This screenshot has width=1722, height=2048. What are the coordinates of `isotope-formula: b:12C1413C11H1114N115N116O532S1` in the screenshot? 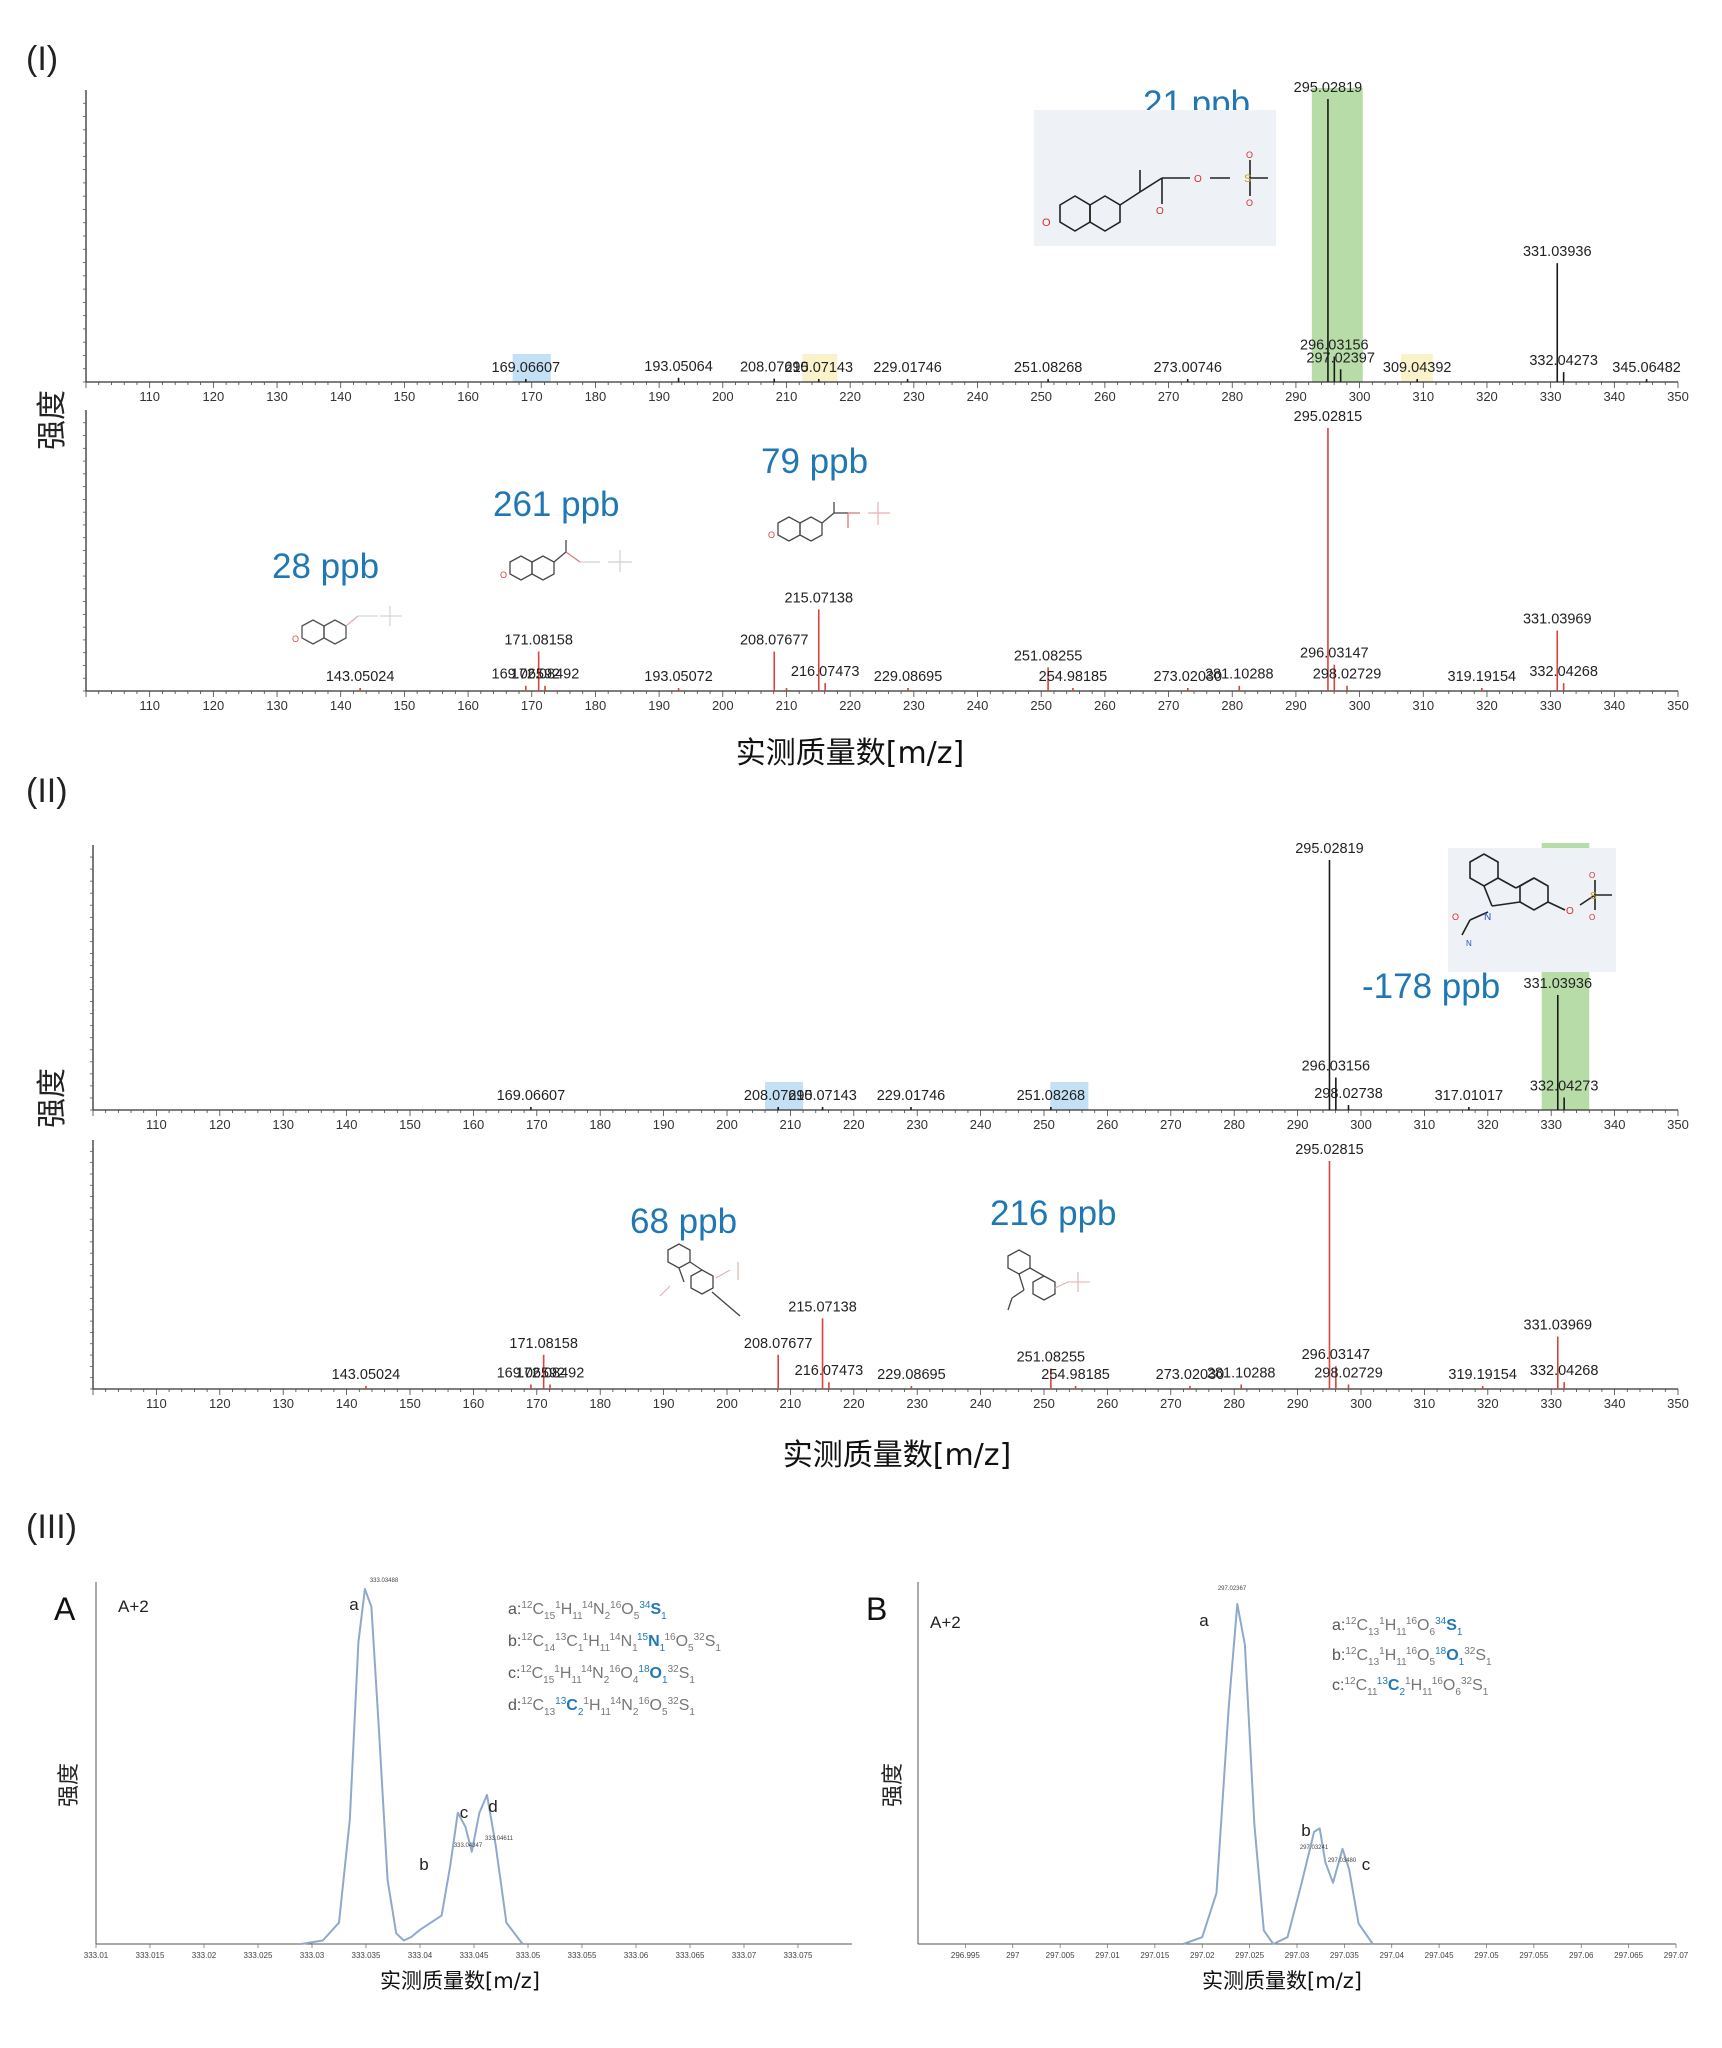 It's located at (614, 1643).